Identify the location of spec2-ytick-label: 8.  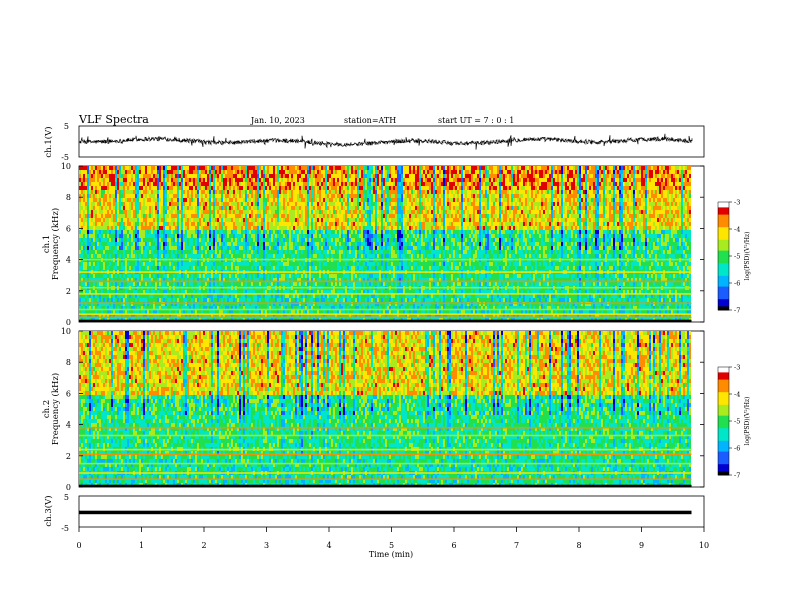
(68, 362).